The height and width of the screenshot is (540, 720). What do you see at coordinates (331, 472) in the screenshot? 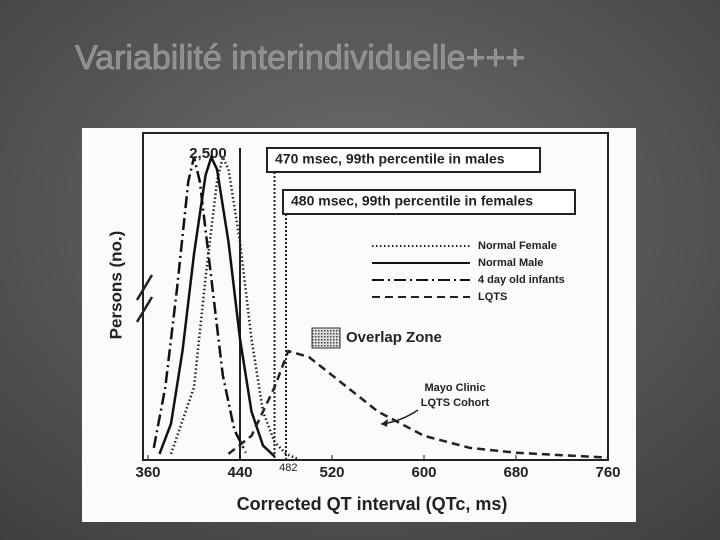
I see `x-tick-label: 520` at bounding box center [331, 472].